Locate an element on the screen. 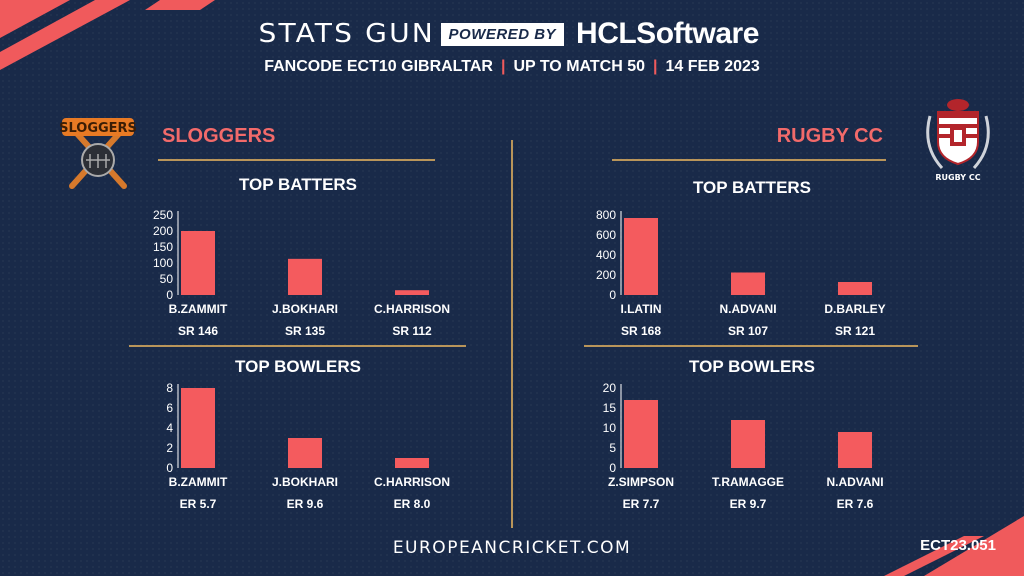 The height and width of the screenshot is (576, 1024). panel-title-left-batters: TOP BATTERS is located at coordinates (298, 184).